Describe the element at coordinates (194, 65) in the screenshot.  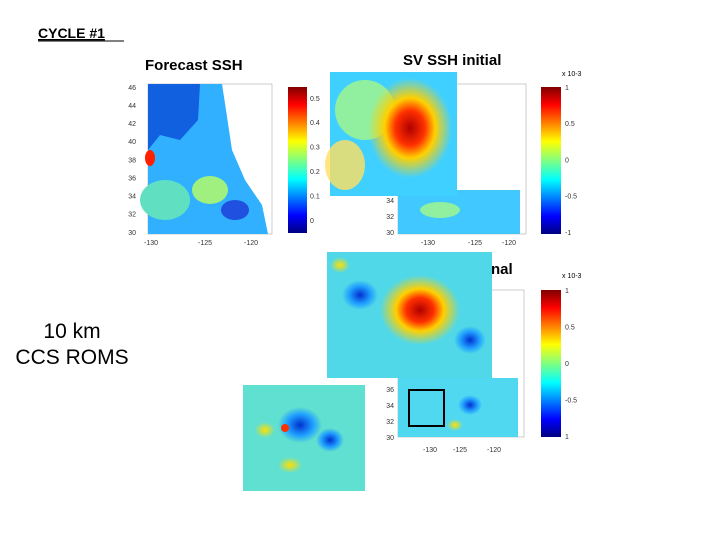
I see `panel-title: Forecast SSH` at that location.